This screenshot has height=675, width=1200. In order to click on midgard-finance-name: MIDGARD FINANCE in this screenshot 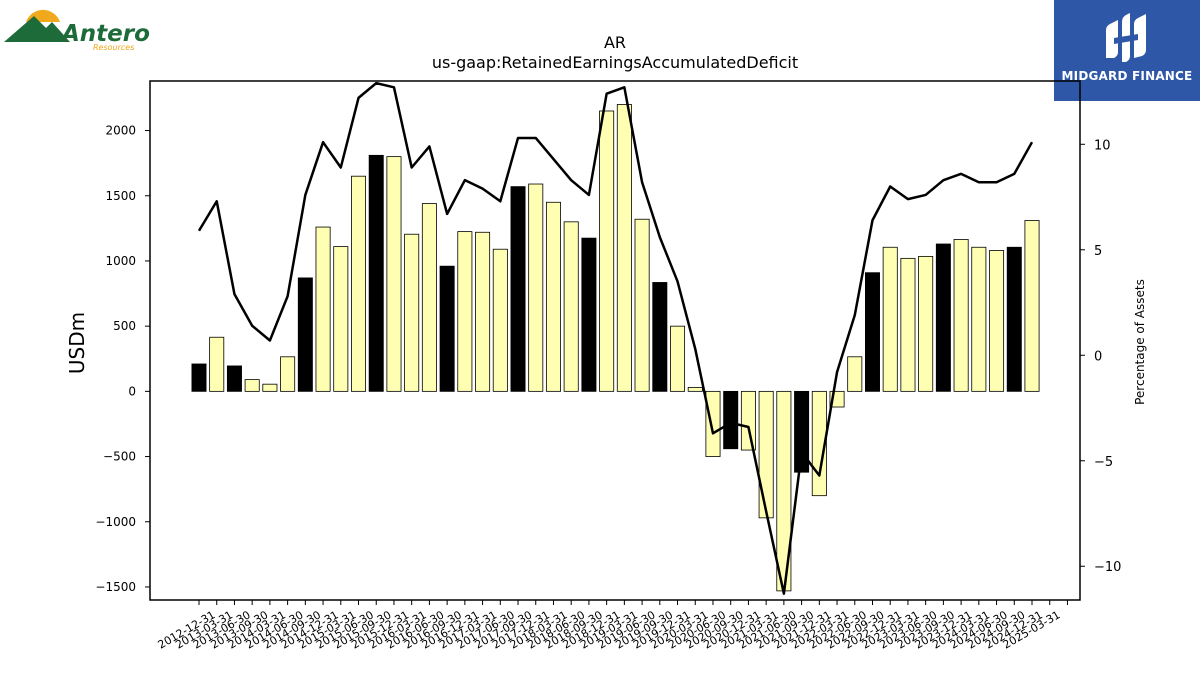, I will do `click(1127, 76)`.